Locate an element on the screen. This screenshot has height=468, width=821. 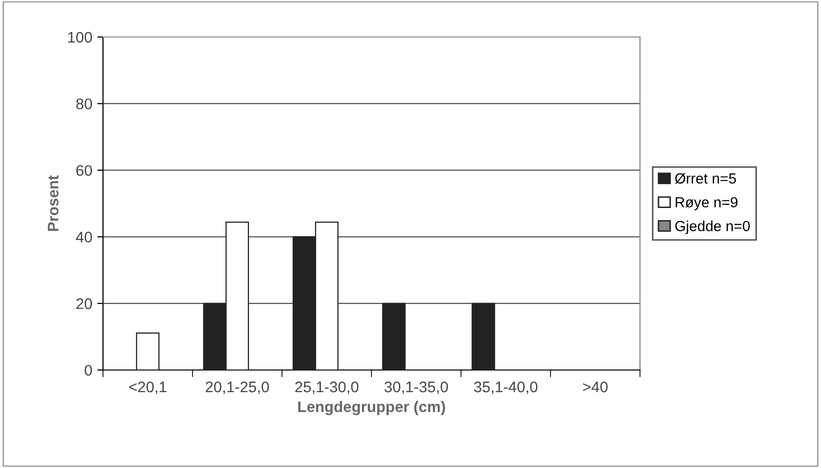
y-tick-label: 0 is located at coordinates (88, 370).